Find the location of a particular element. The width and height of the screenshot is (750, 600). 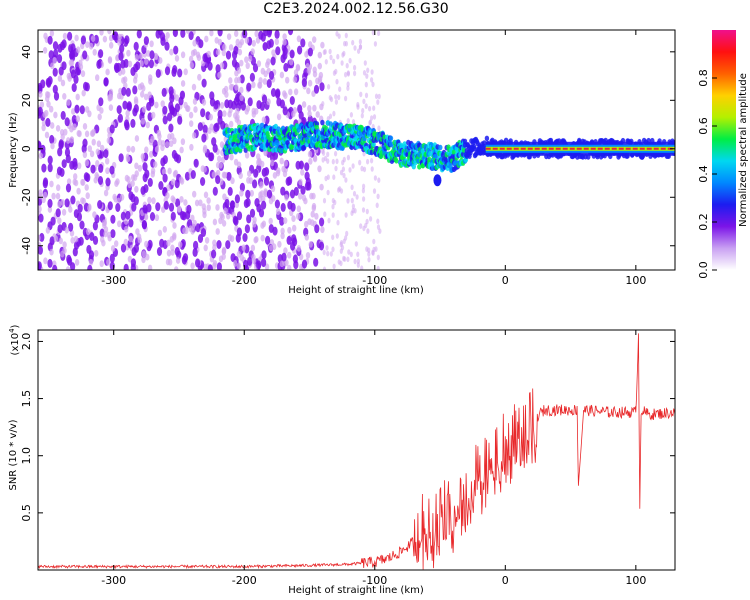

snr-x-axis-label: Height of straight line (km) is located at coordinates (356, 590).